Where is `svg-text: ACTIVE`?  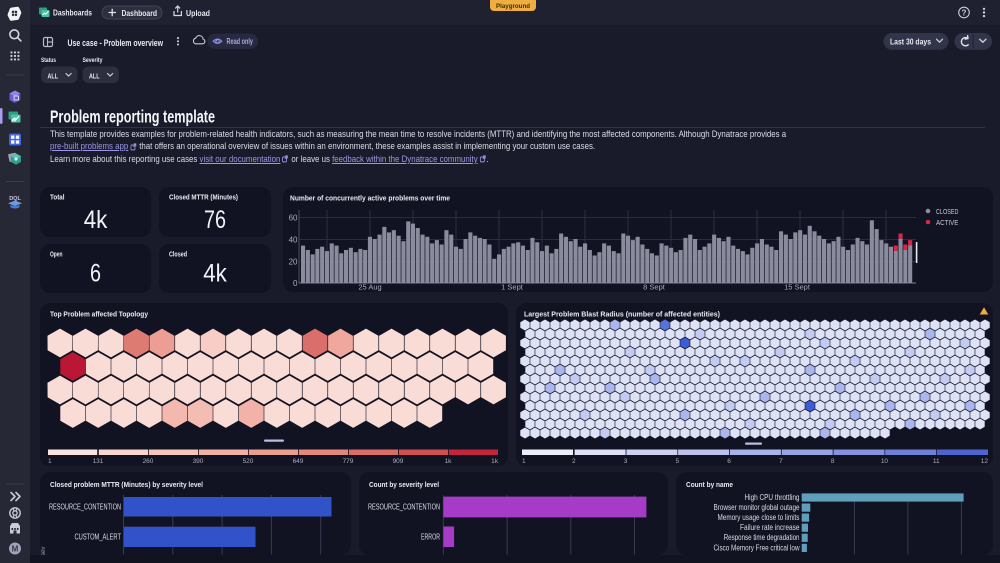
svg-text: ACTIVE is located at coordinates (947, 222).